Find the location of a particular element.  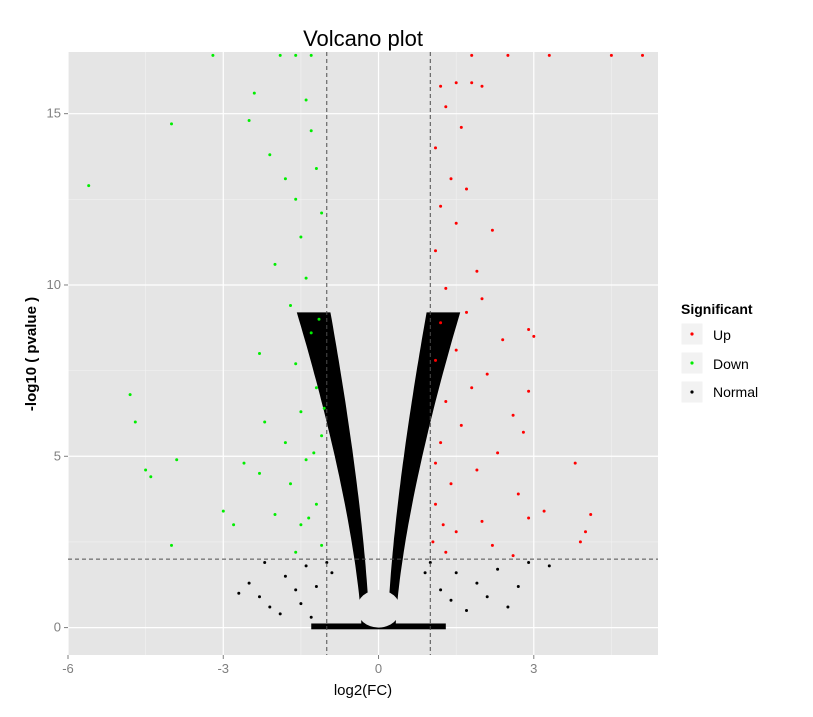

x-axis-ticks: -6 -3 0 3 is located at coordinates (299, 665).